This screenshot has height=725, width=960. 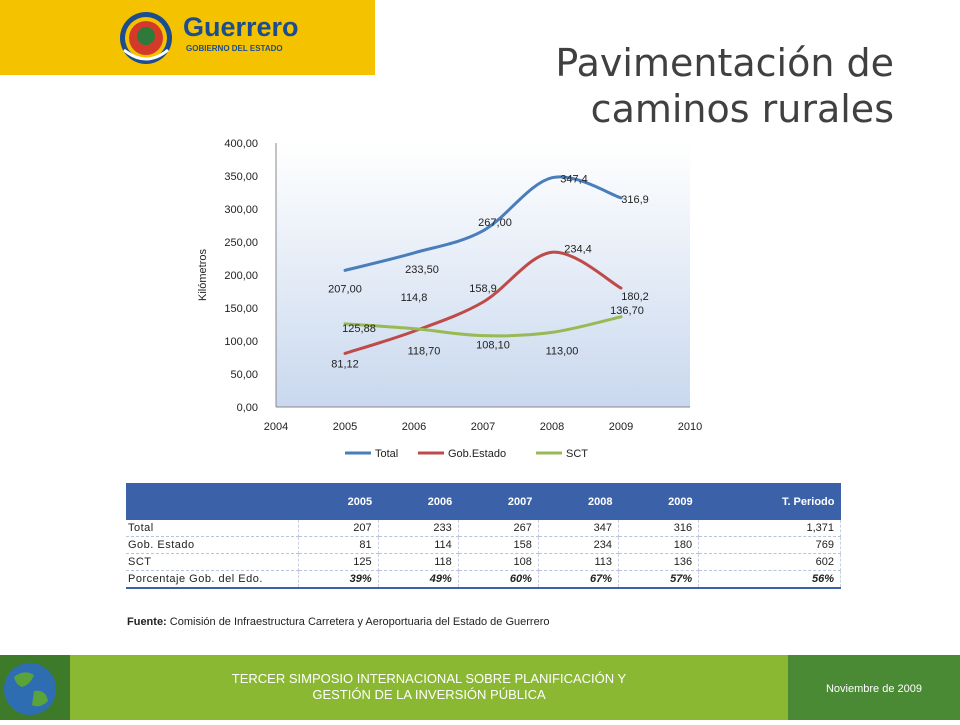 I want to click on series-line-gobestado, so click(x=483, y=302).